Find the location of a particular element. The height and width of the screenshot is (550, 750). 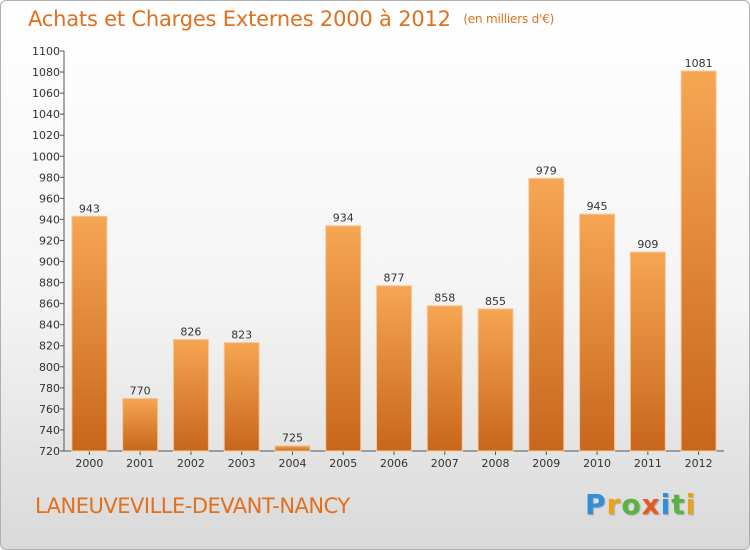

proxiti-logo: Proxiti is located at coordinates (640, 504).